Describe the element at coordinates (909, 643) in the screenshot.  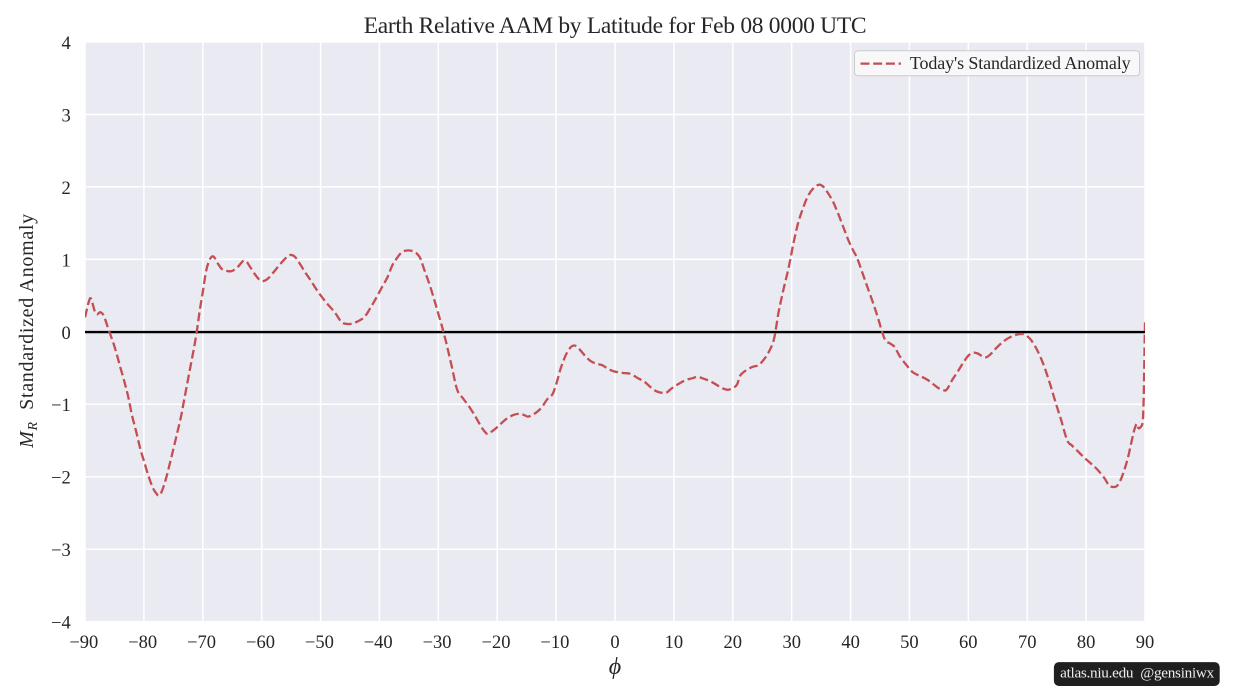
I see `svg-text: 50` at that location.